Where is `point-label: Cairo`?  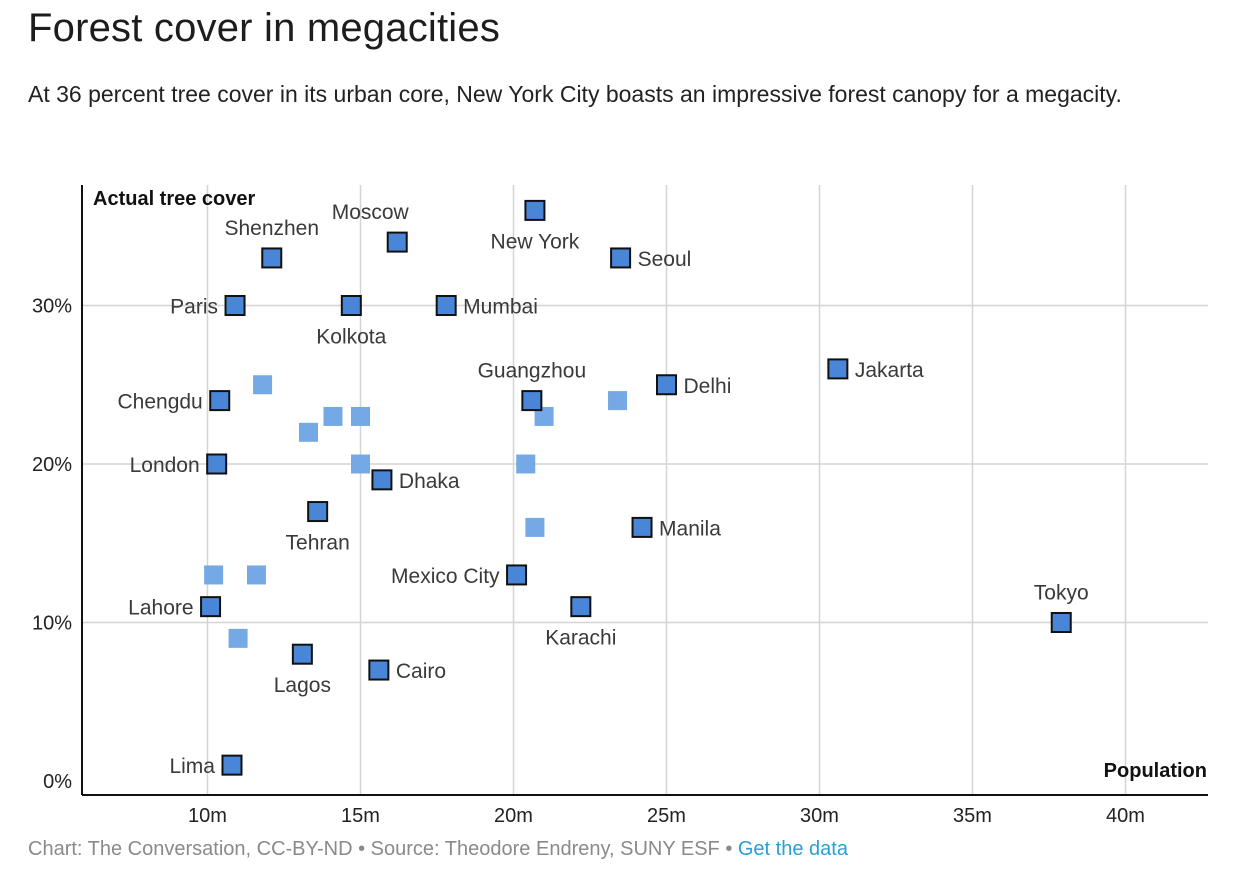 point-label: Cairo is located at coordinates (421, 671).